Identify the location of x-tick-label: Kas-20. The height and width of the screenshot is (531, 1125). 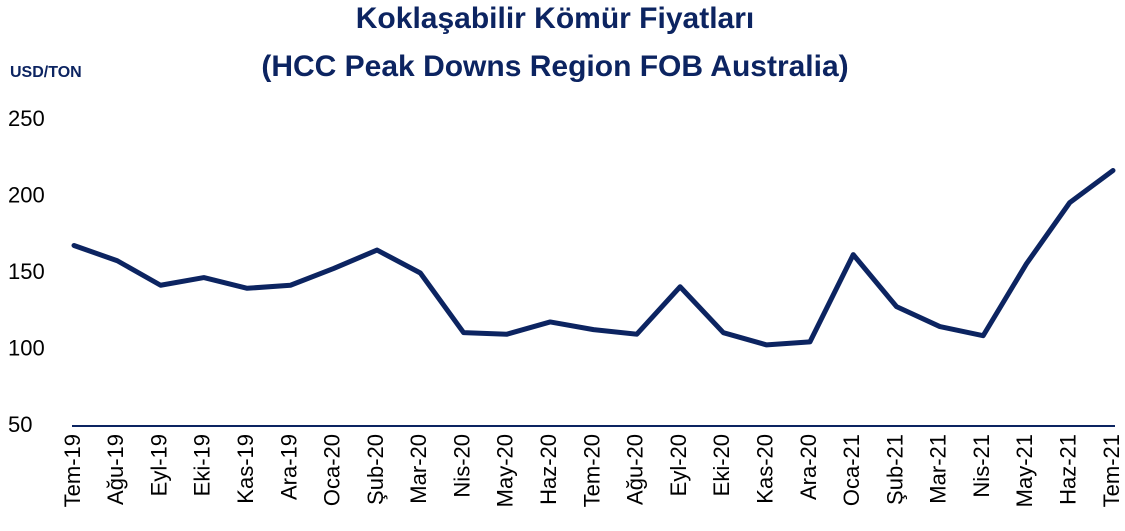
(764, 469).